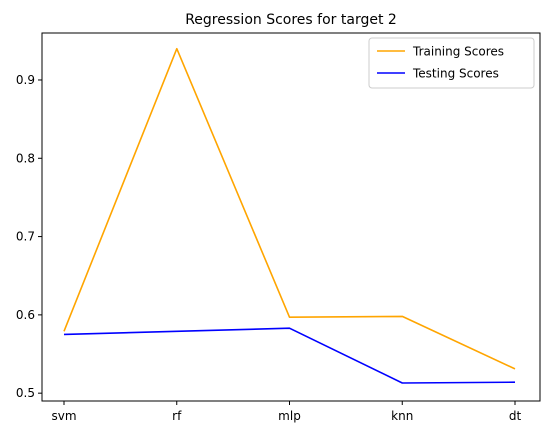  I want to click on y-tick-label: 0.7, so click(25, 237).